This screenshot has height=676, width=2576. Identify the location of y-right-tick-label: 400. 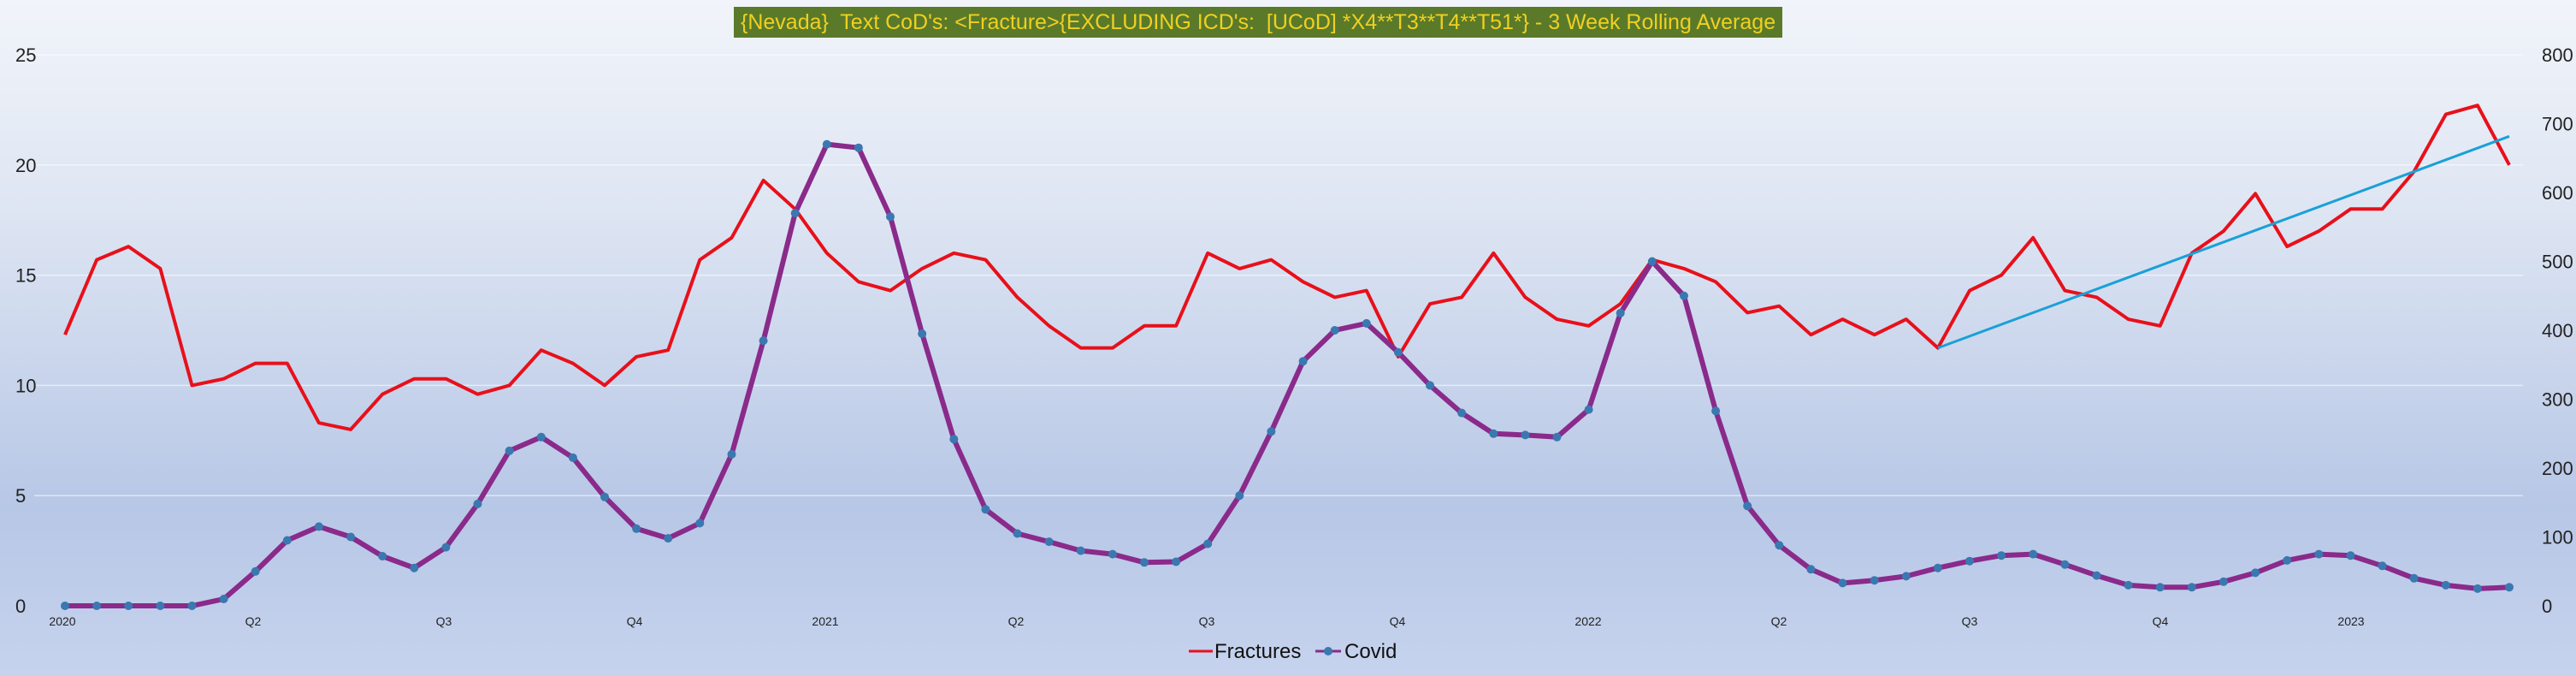
(2557, 331).